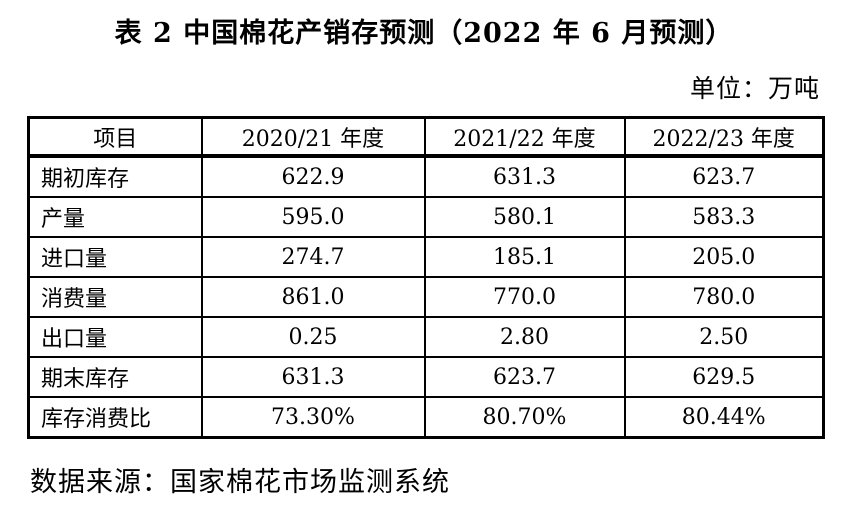  I want to click on header-row: 项目 2020/21 年度 2021/22 年度 2022/23 年度, so click(426, 137).